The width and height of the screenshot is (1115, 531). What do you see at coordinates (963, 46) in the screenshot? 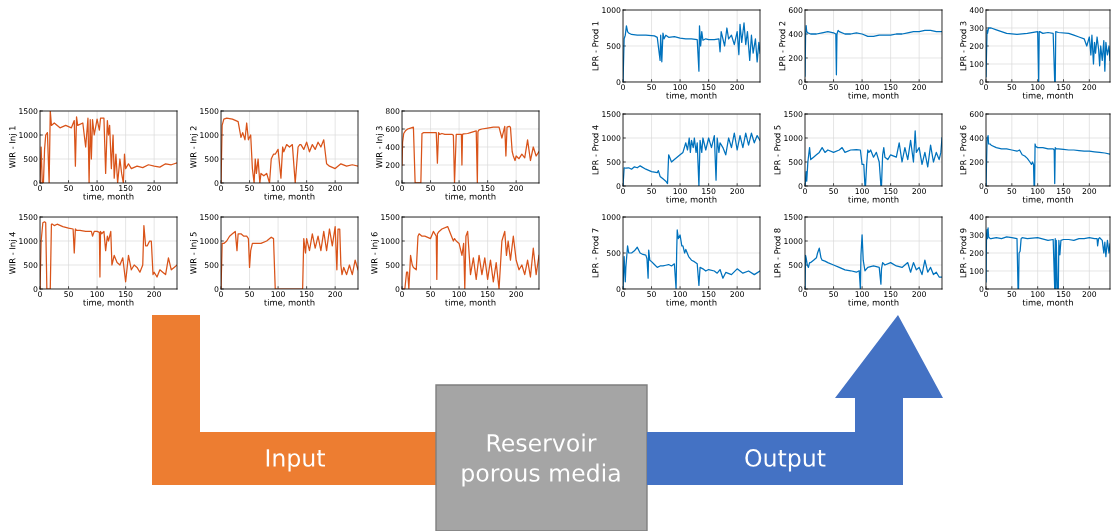
I see `y-axis-title: LPR - Prod 3` at bounding box center [963, 46].